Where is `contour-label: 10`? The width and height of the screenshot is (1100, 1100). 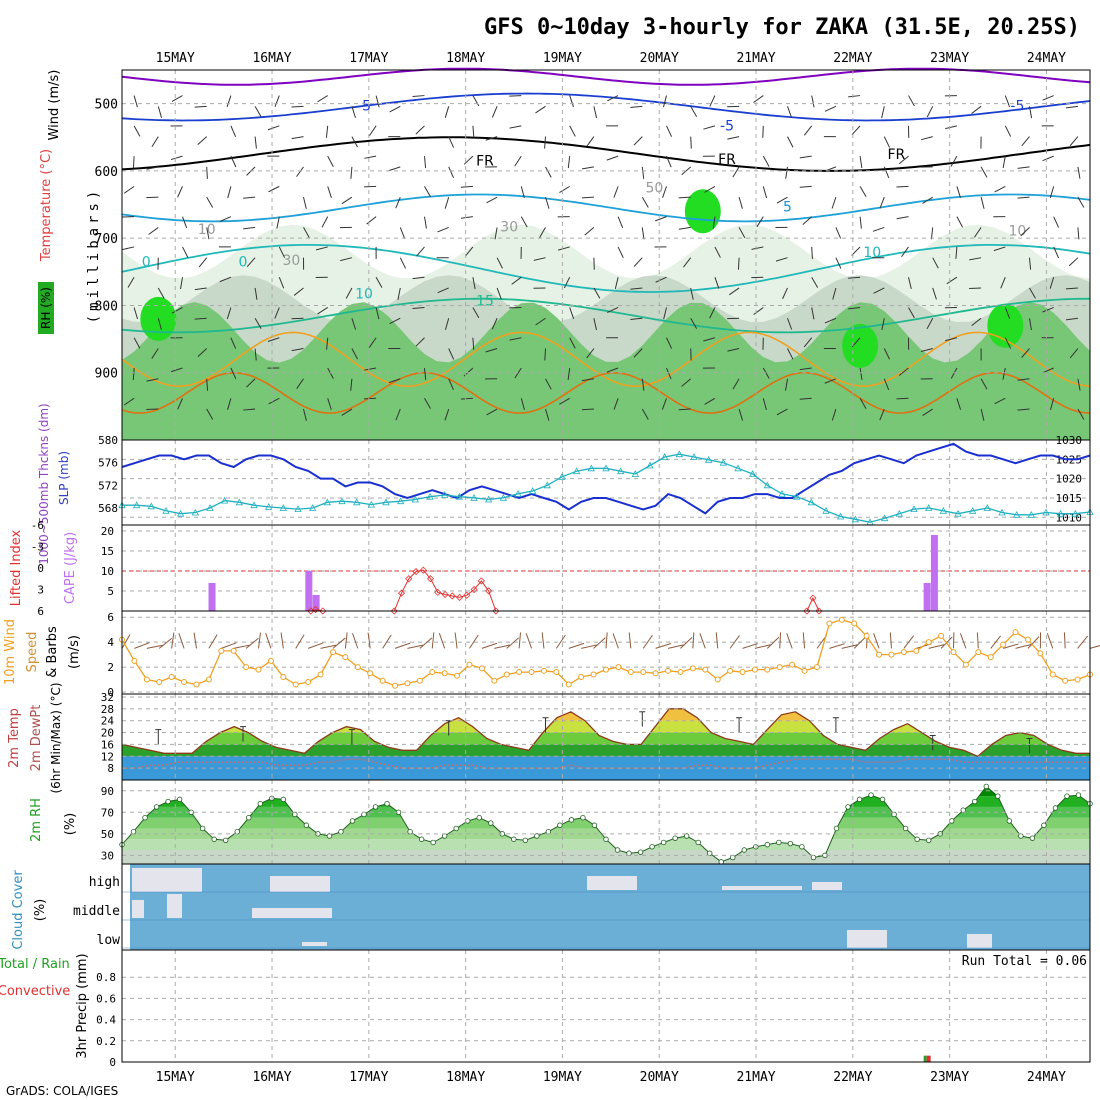 contour-label: 10 is located at coordinates (207, 230).